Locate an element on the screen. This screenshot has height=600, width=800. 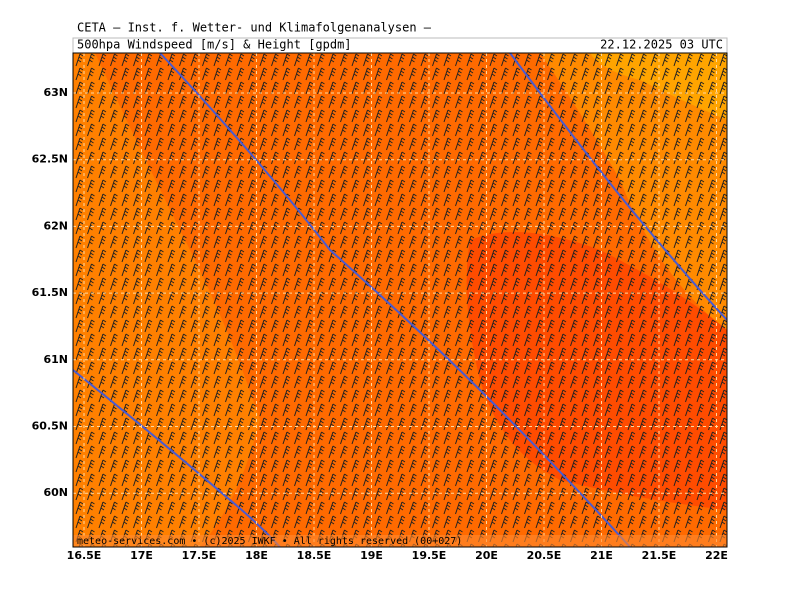
lon-label: 18E is located at coordinates (256, 555).